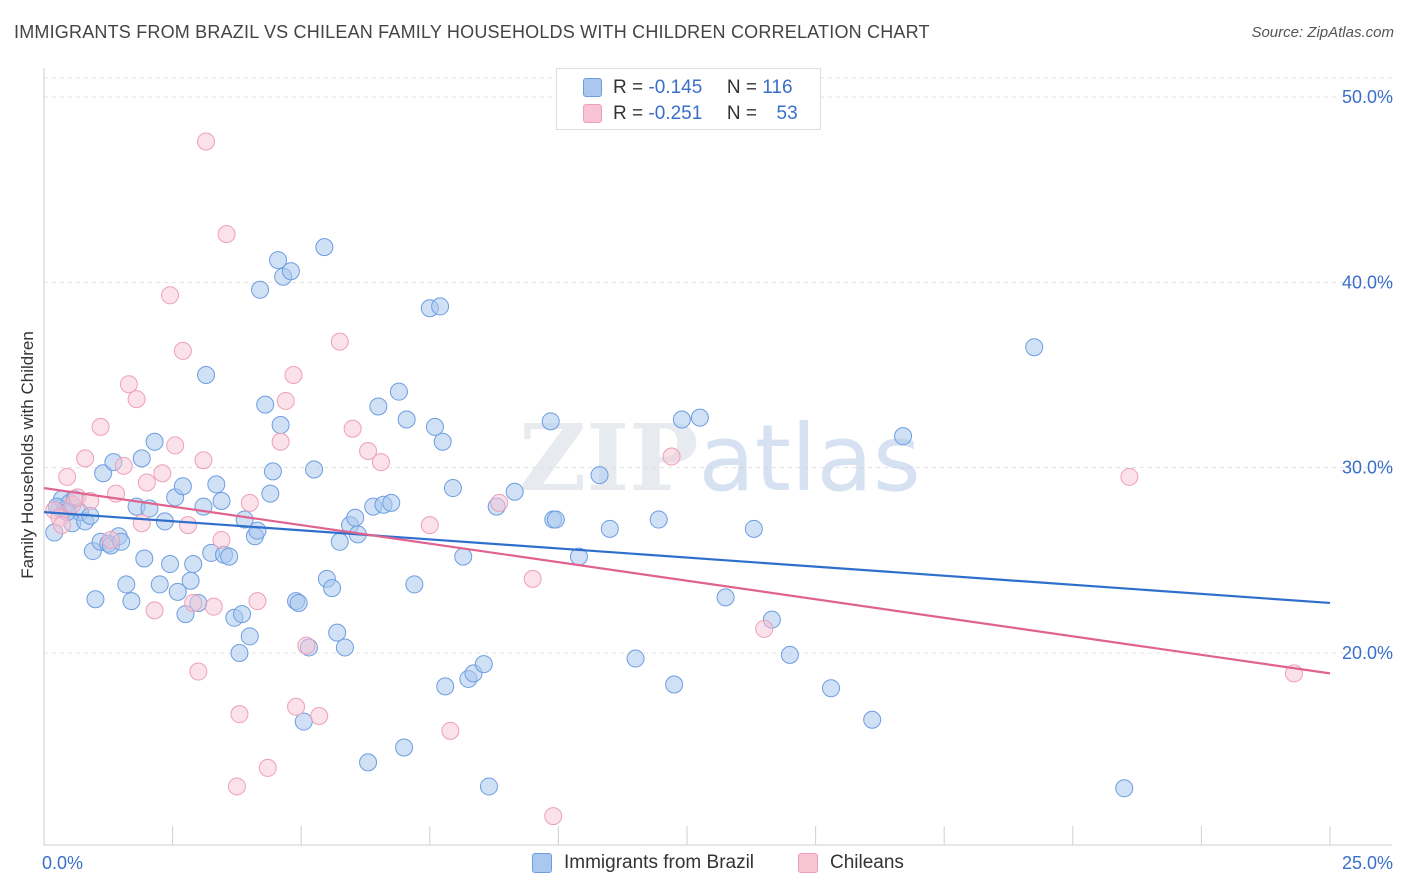  I want to click on brazil-swatch, so click(592, 87).